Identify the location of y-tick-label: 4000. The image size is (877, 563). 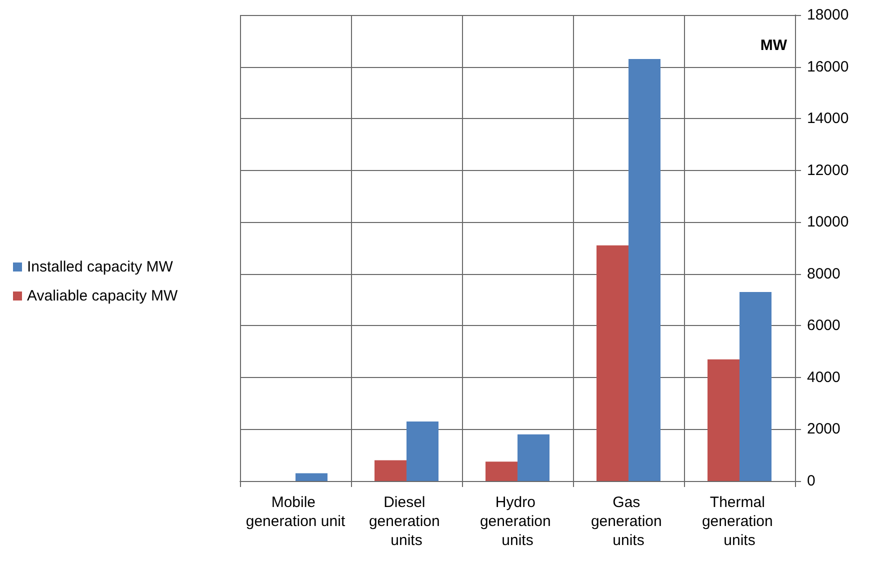
(823, 377).